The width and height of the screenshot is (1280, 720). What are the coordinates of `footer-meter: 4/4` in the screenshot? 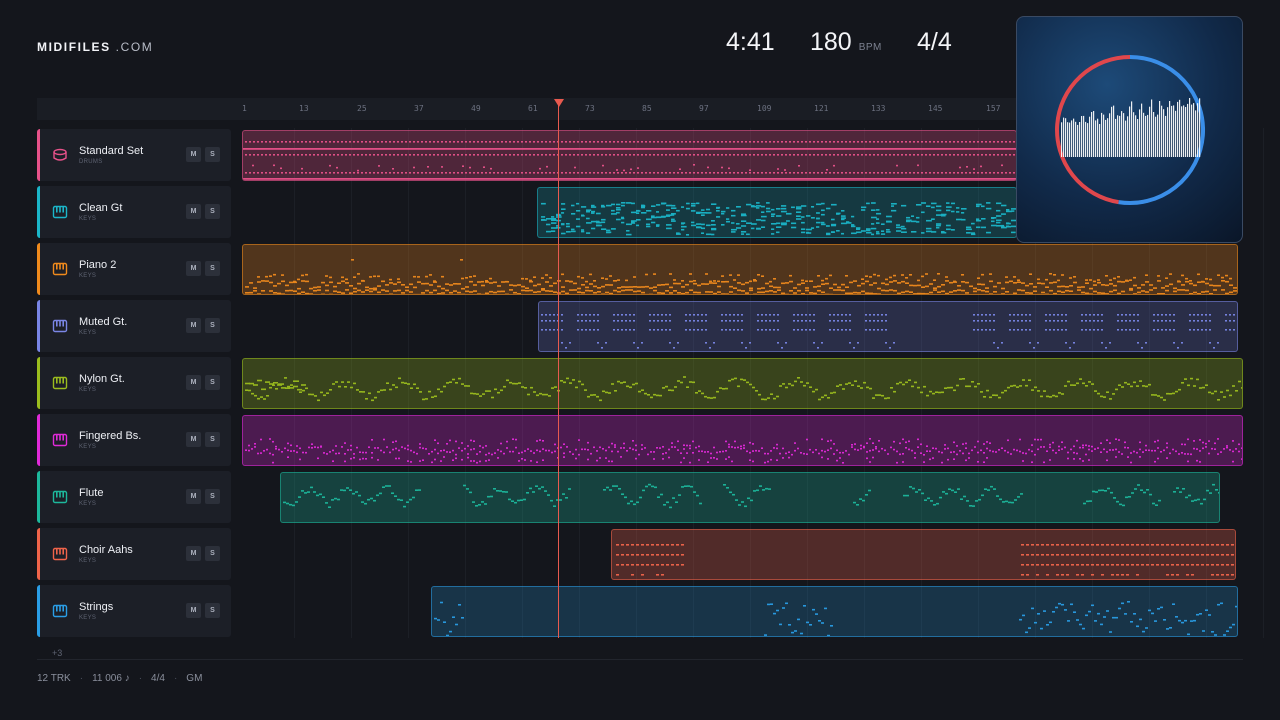 It's located at (158, 678).